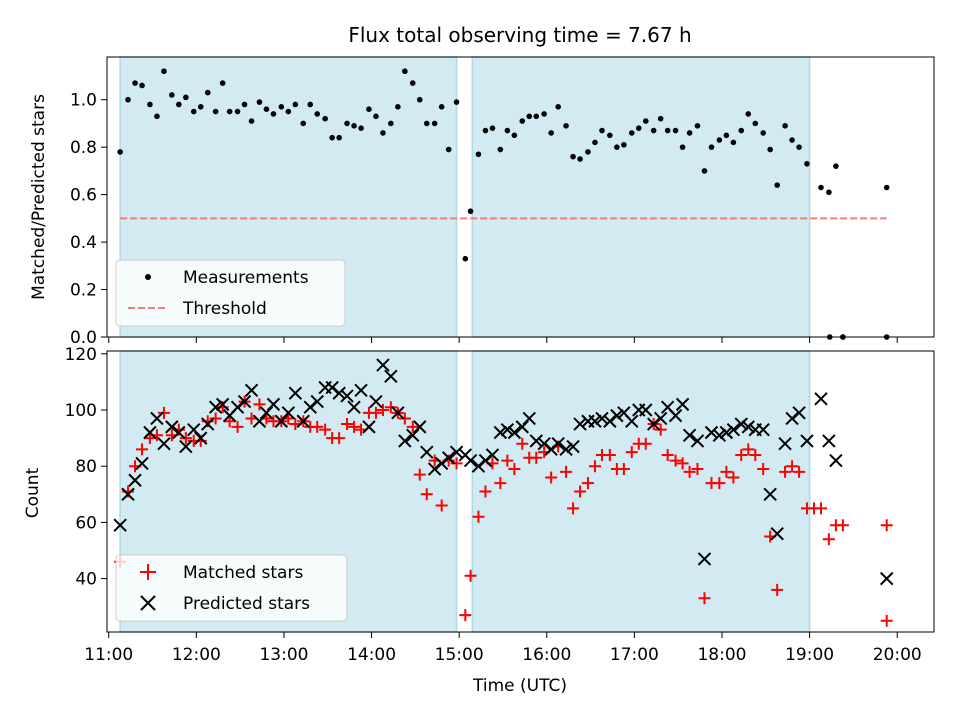  I want to click on y-tick-label: 0.0, so click(83, 338).